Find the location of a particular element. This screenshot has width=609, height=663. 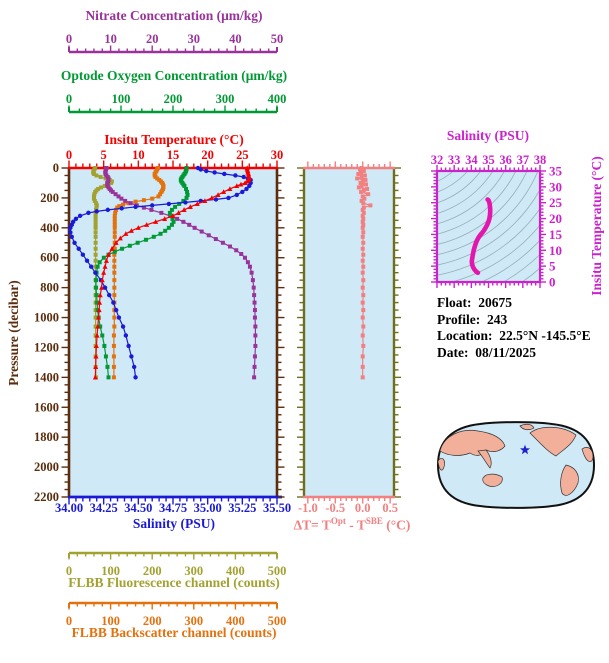

delta-t-title-part: (°C) is located at coordinates (396, 525).